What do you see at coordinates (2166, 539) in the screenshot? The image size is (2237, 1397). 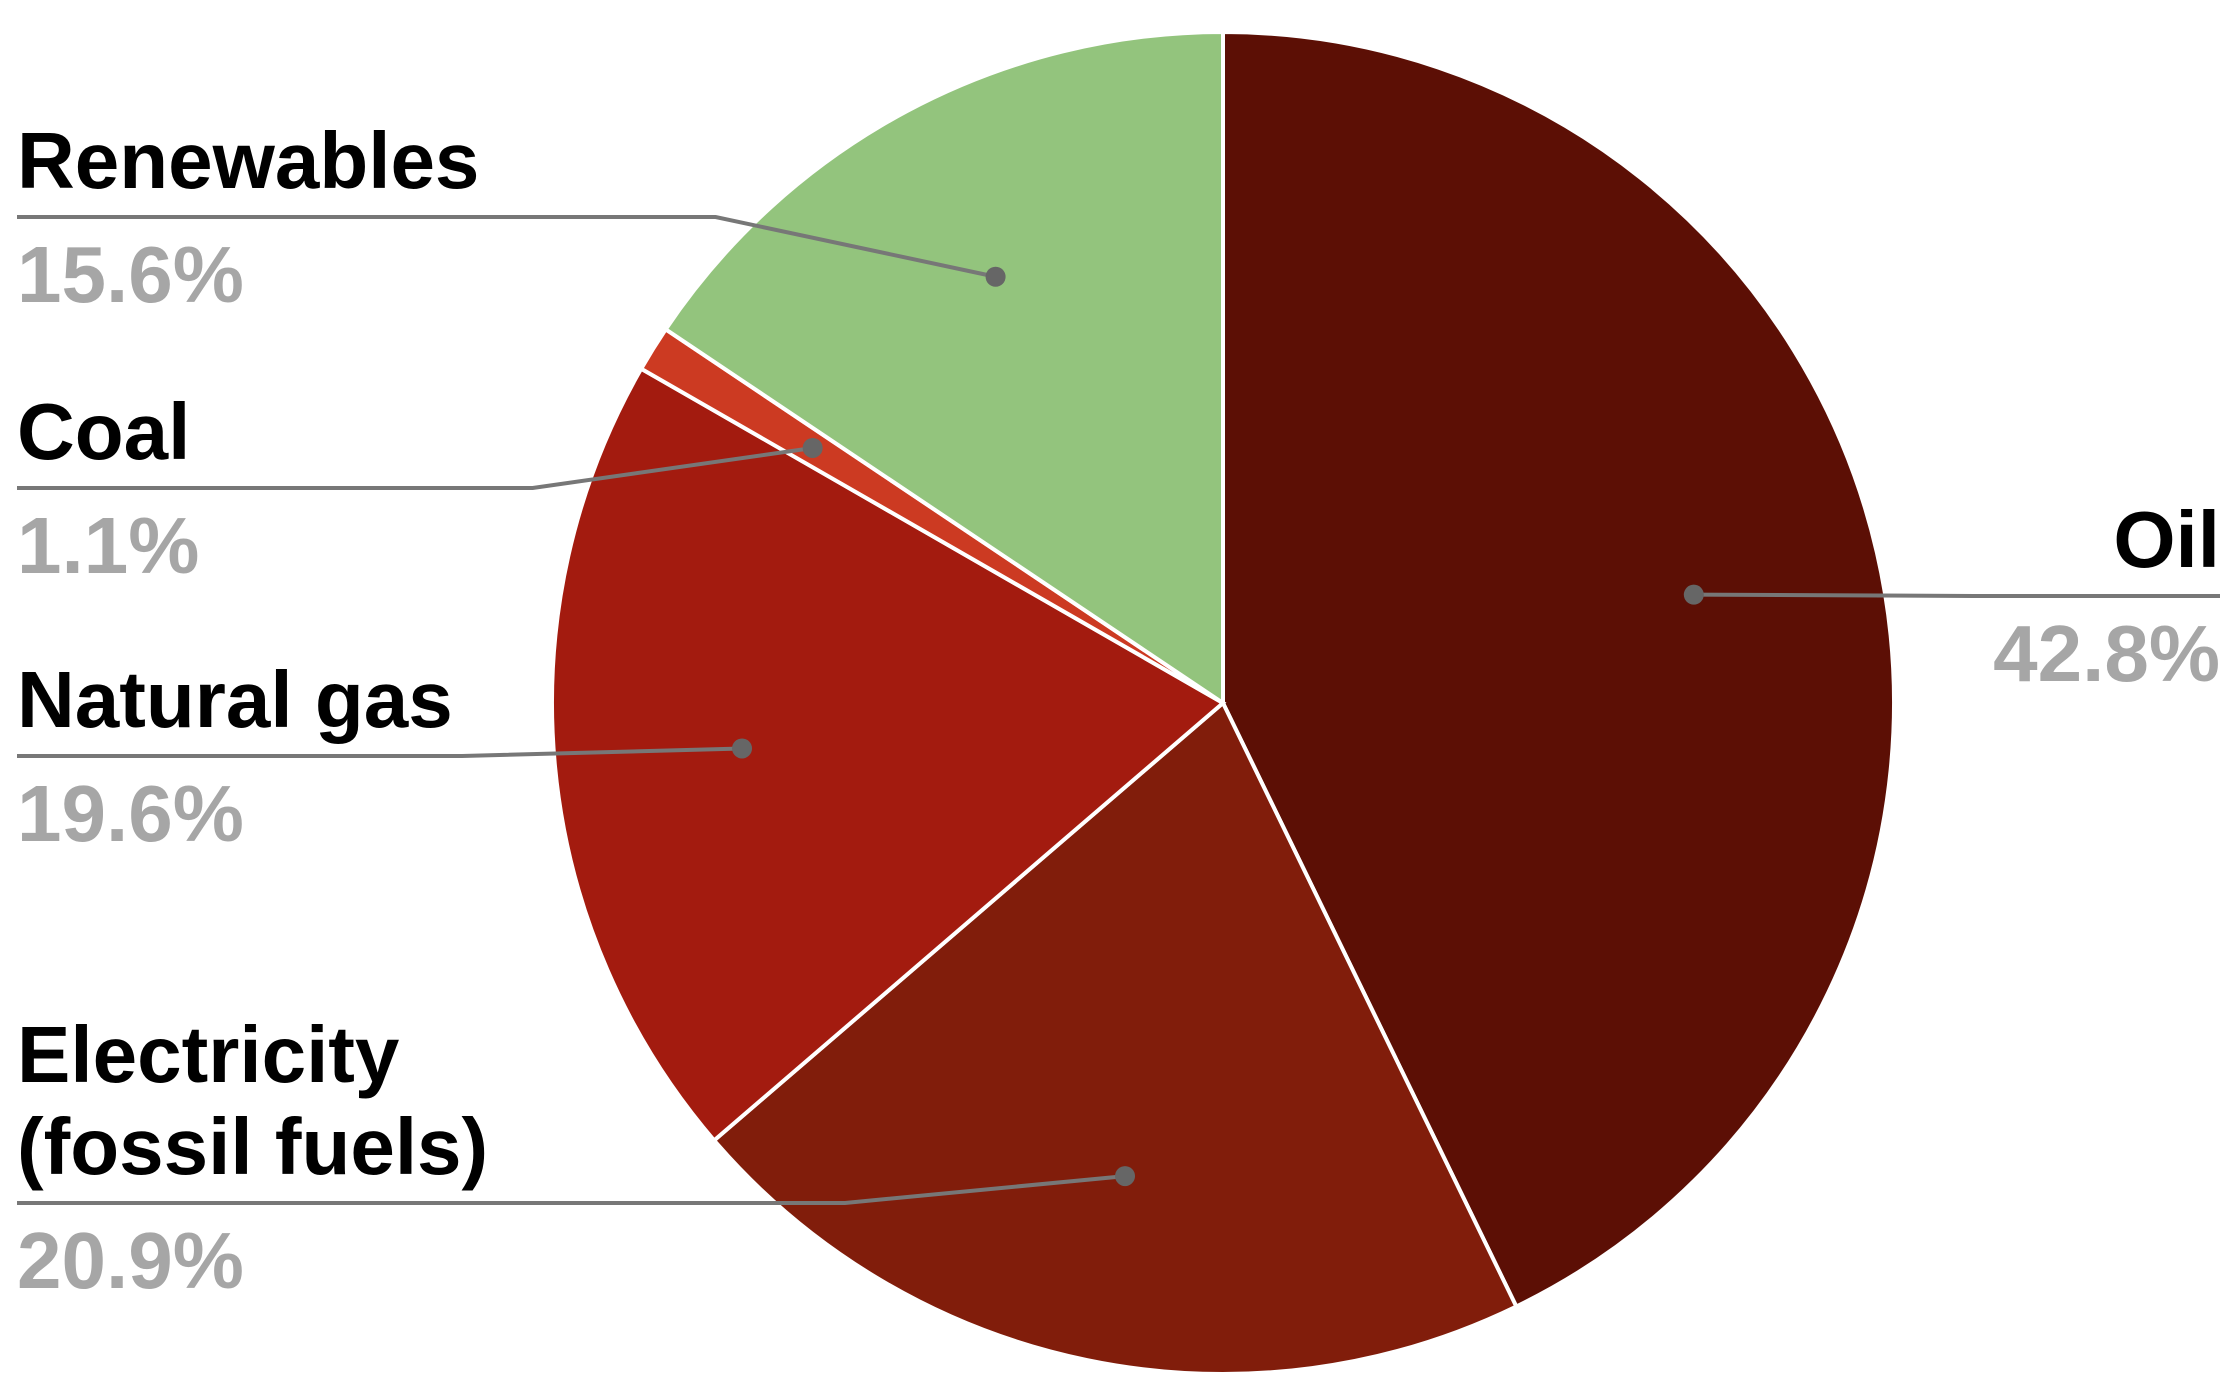 I see `slice-label: Oil` at bounding box center [2166, 539].